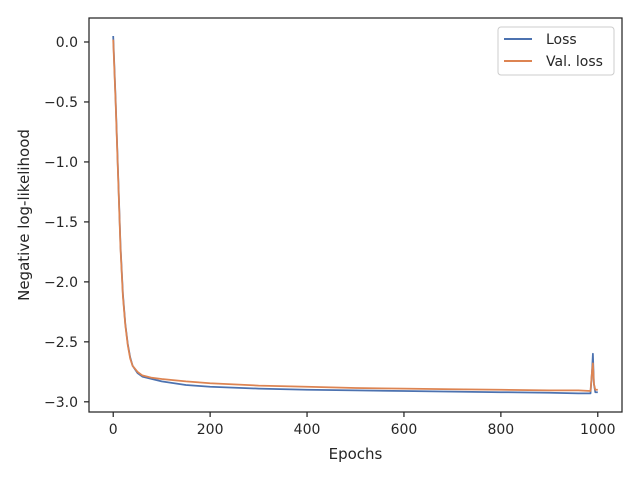  Describe the element at coordinates (61, 223) in the screenshot. I see `y-tick-label: −1.5` at that location.